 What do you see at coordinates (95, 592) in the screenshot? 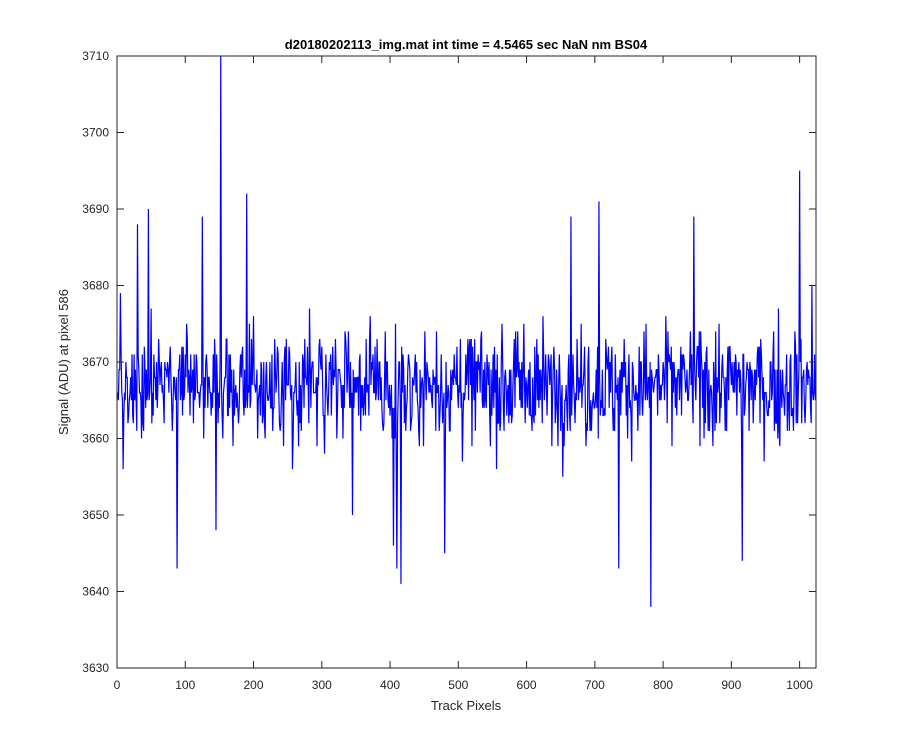
I see `y-tick-label: 3640` at bounding box center [95, 592].